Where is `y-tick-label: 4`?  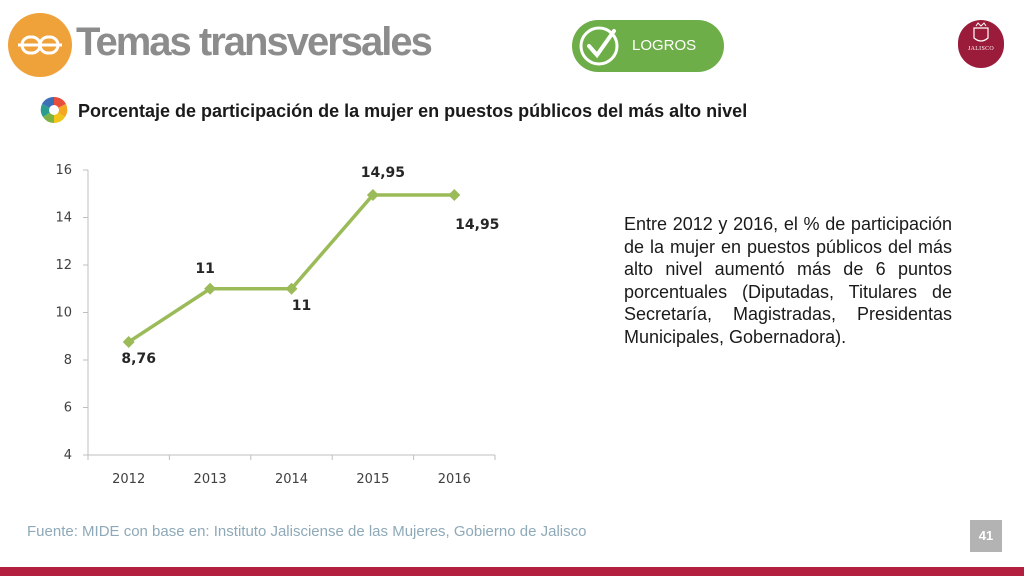 y-tick-label: 4 is located at coordinates (68, 455).